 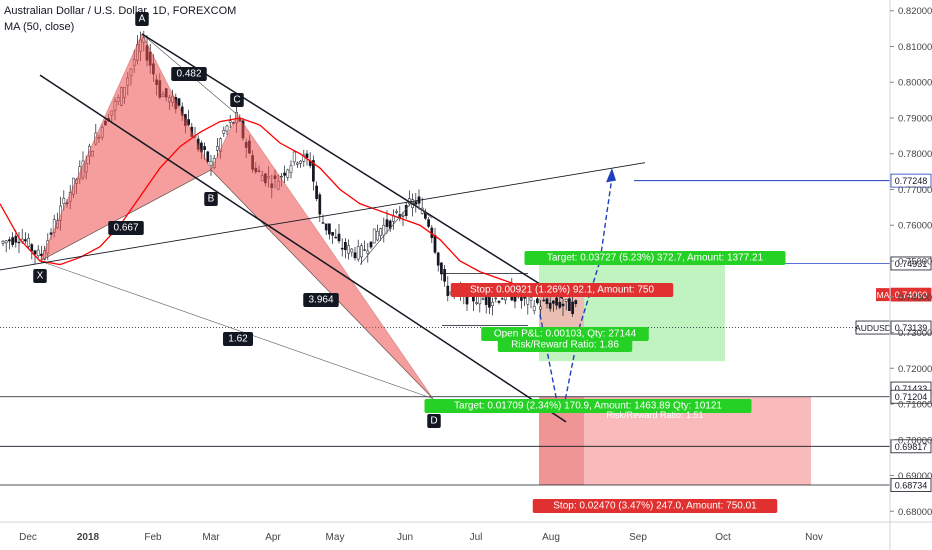 I want to click on price-badge: 0.74060, so click(x=911, y=295).